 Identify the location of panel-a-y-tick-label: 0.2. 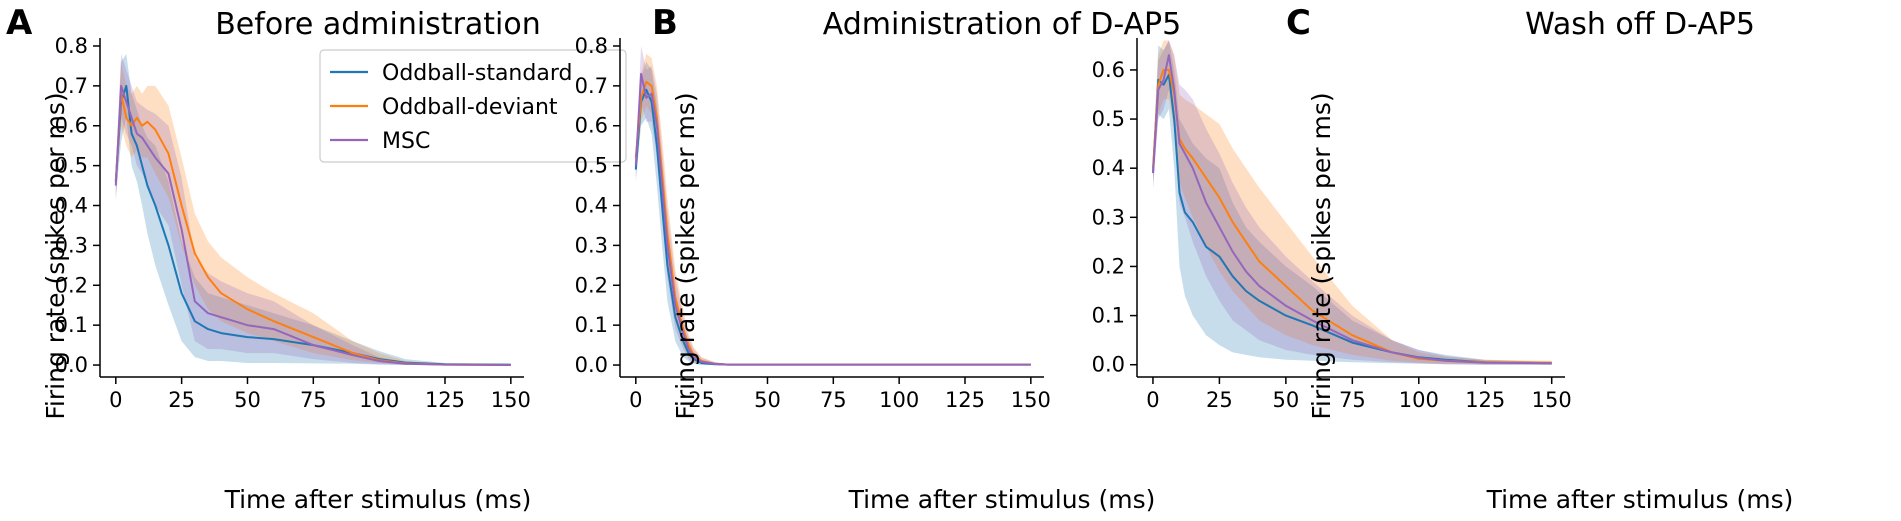
(71, 285).